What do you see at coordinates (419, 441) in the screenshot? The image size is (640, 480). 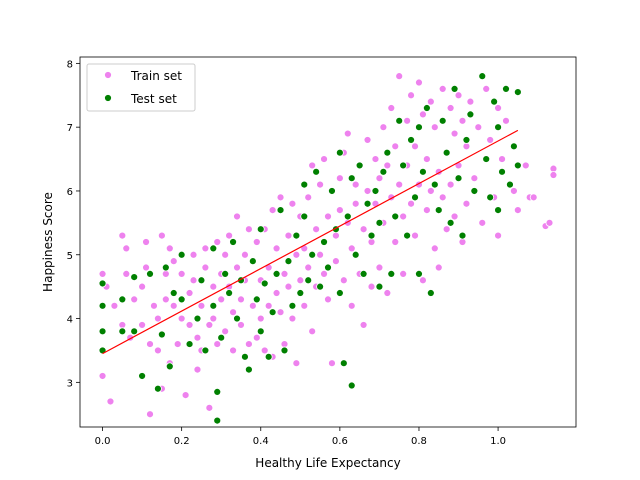 I see `x-tick-label: 0.8` at bounding box center [419, 441].